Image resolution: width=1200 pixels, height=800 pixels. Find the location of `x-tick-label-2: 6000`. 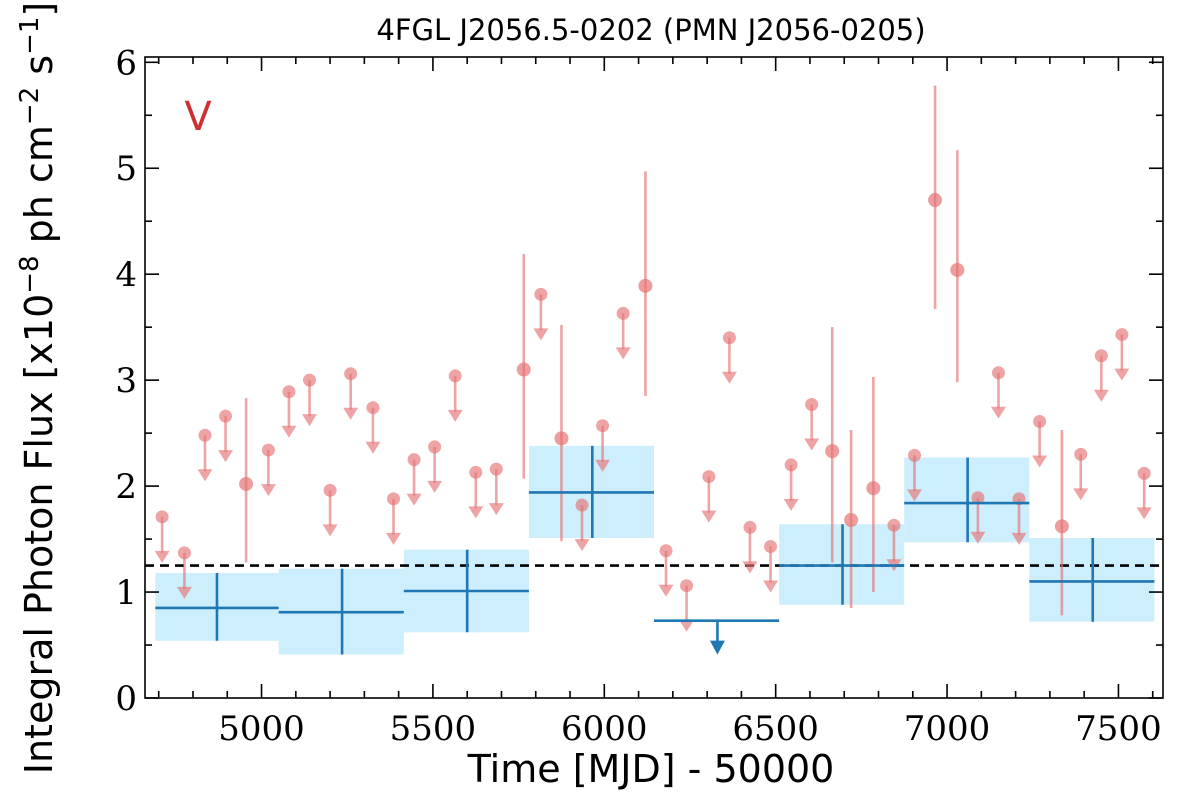

x-tick-label-2: 6000 is located at coordinates (604, 729).